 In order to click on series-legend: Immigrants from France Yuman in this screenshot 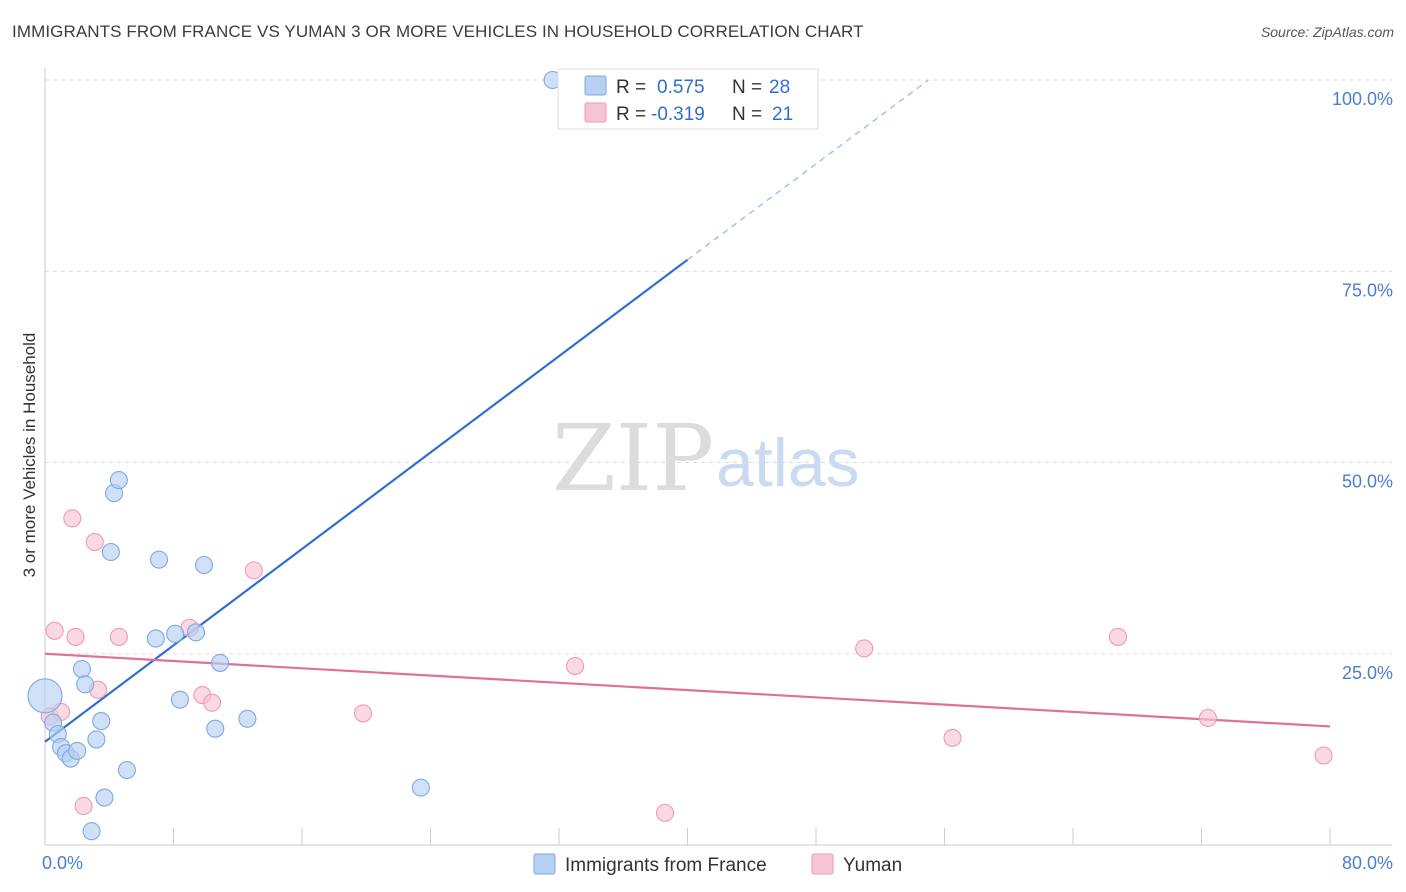, I will do `click(717, 864)`.